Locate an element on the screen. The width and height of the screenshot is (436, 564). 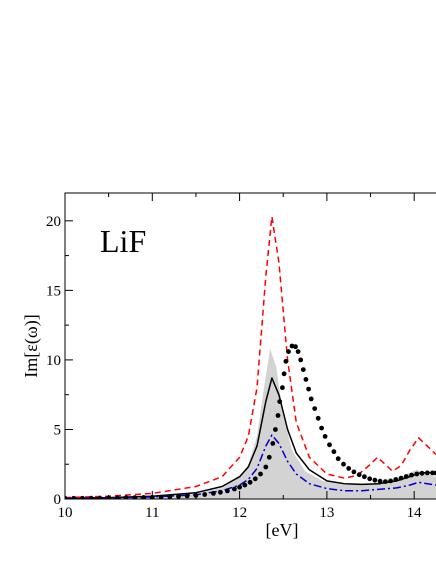
x-tick-label: 12 is located at coordinates (239, 513).